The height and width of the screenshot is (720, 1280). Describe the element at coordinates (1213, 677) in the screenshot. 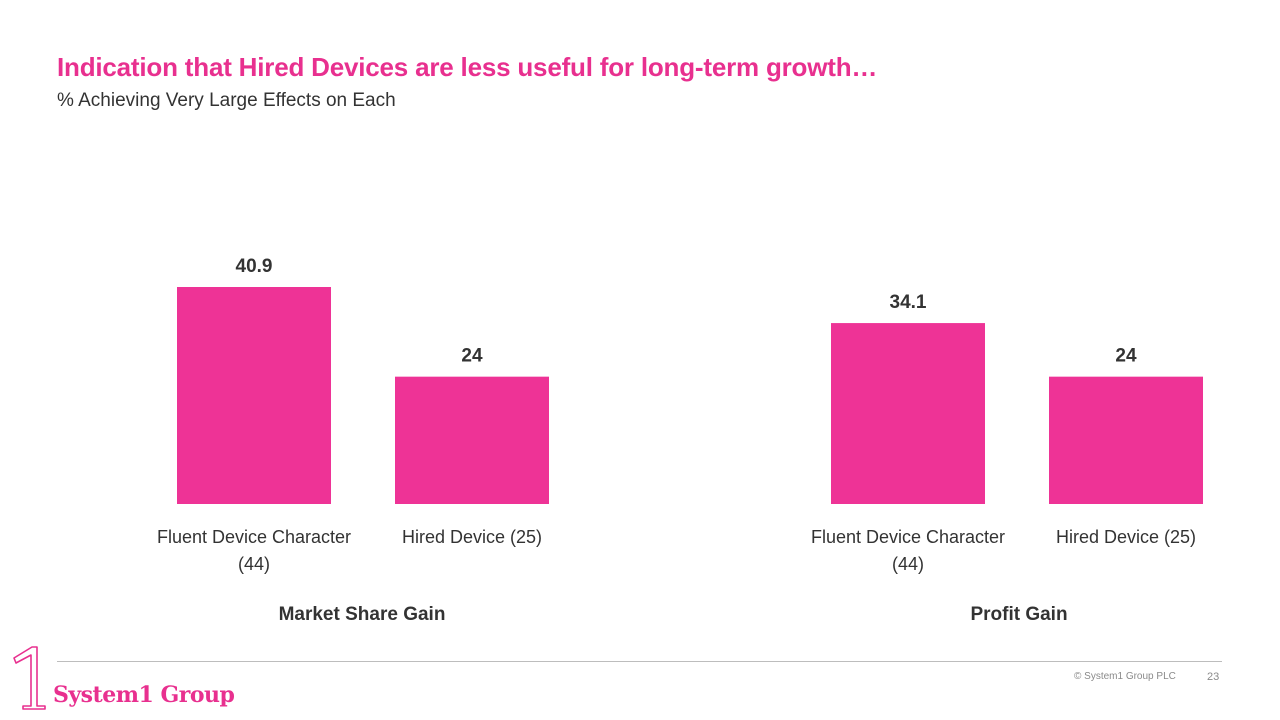

I see `page-number: 23` at that location.